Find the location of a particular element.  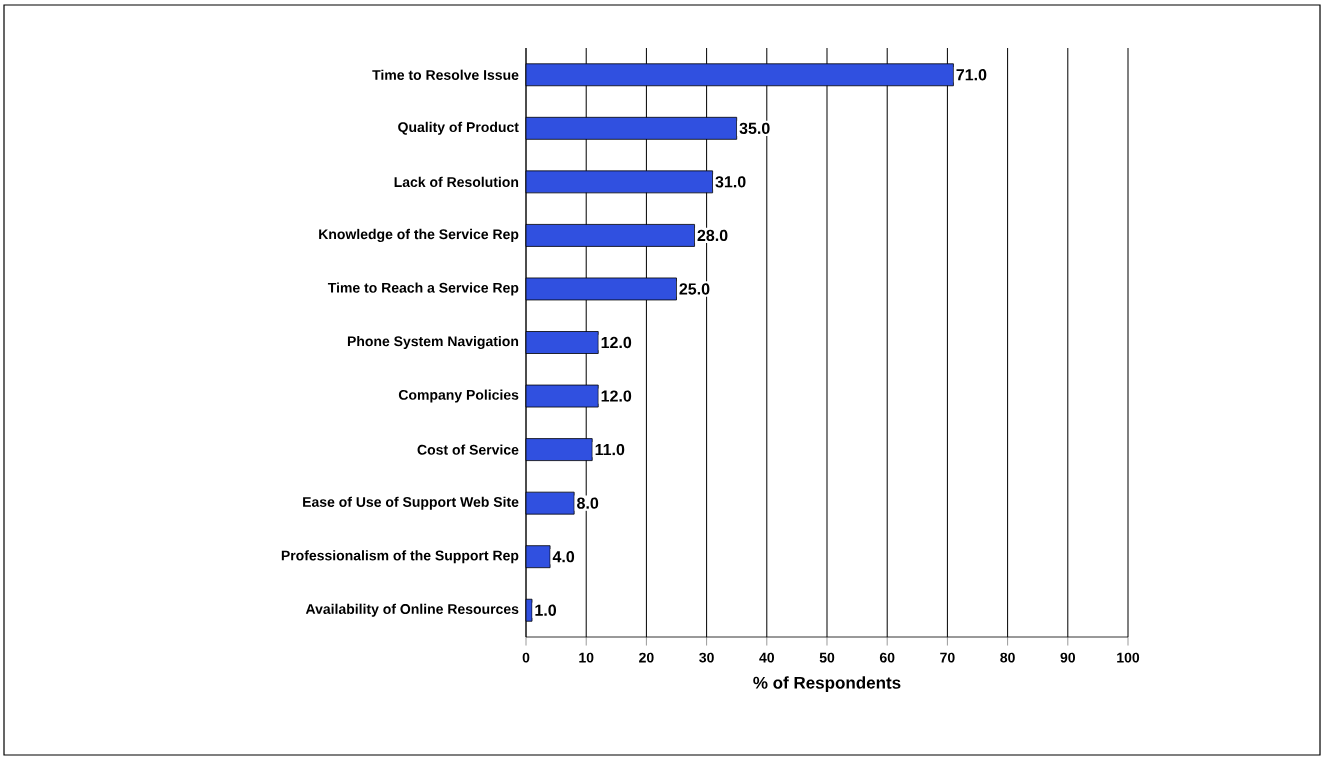

x-tick-label: 90 is located at coordinates (1068, 657).